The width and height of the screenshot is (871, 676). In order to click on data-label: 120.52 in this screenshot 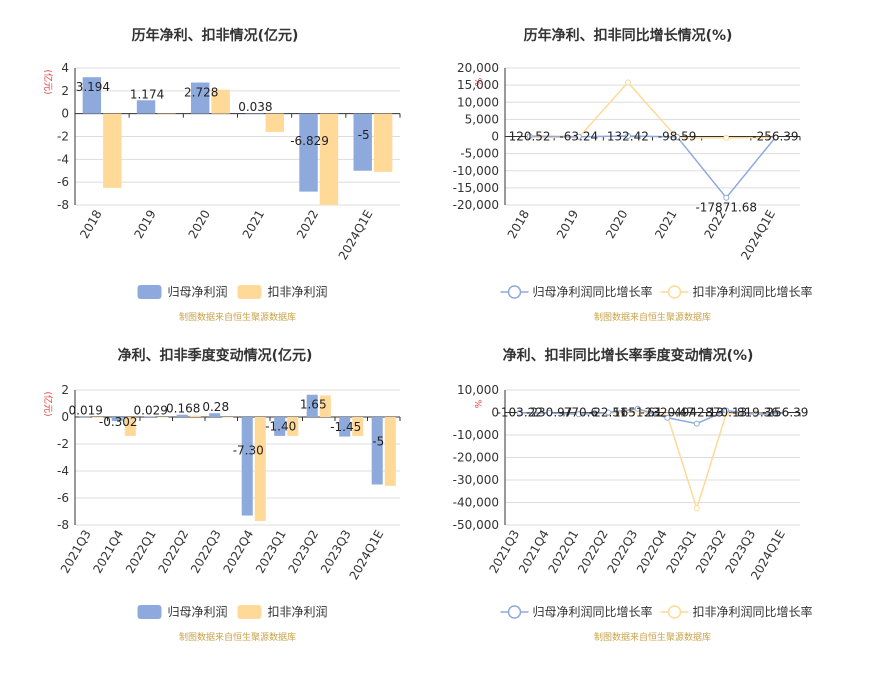, I will do `click(530, 137)`.